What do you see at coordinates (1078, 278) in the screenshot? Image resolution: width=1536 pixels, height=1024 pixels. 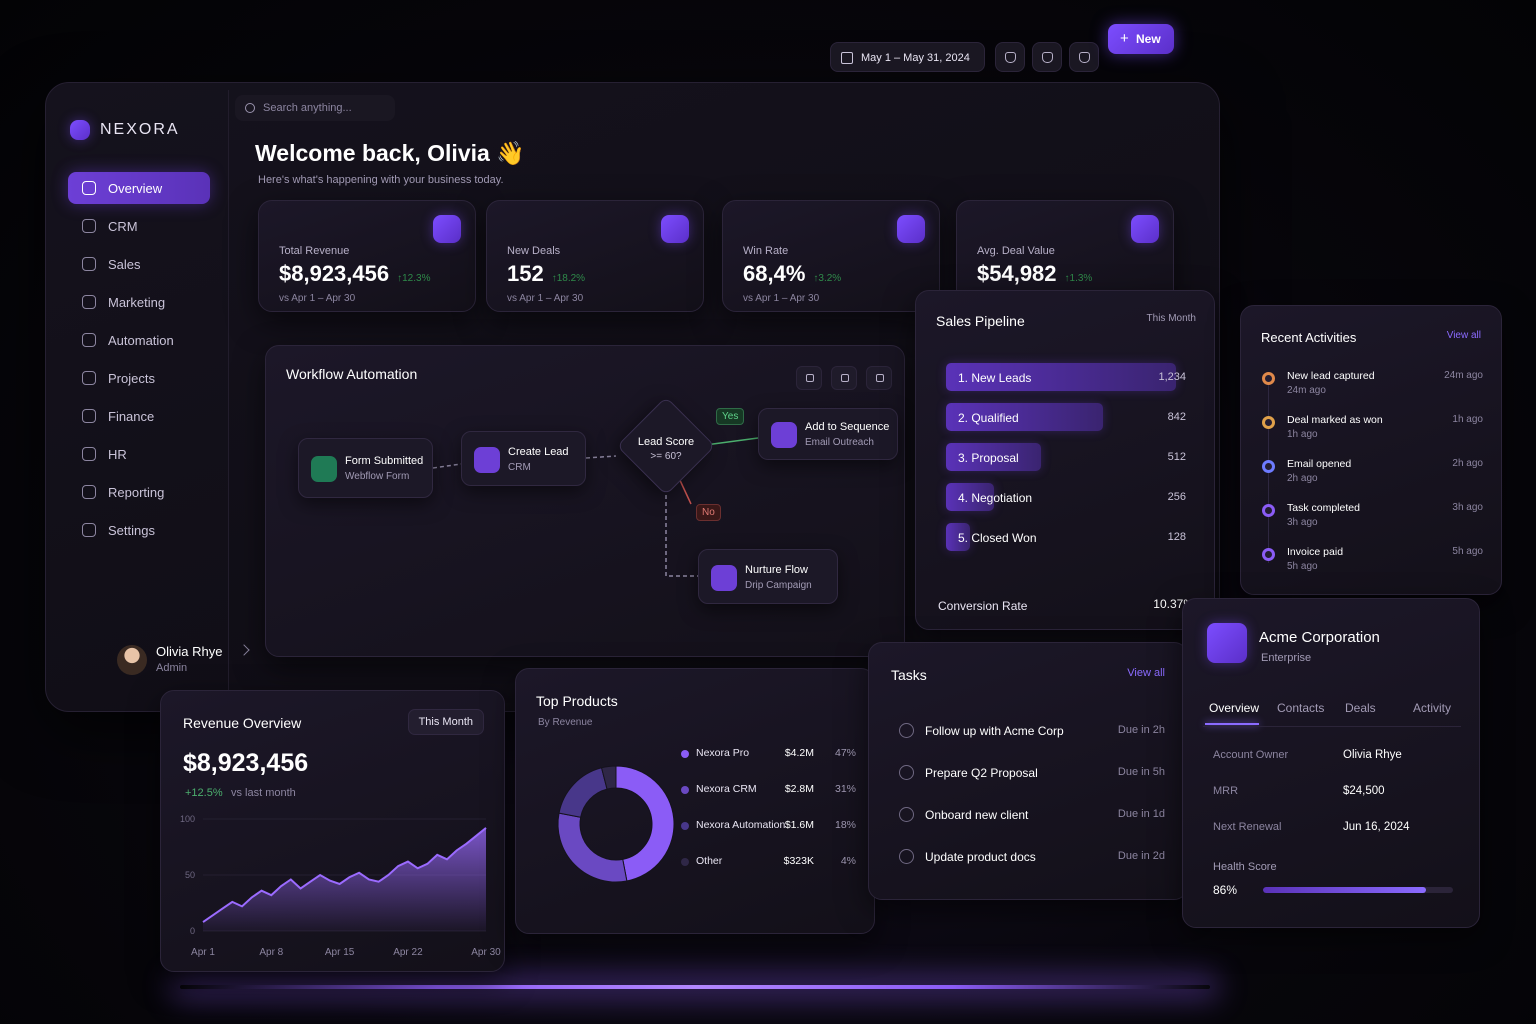 I see `kpi-change: ↑1.3%` at bounding box center [1078, 278].